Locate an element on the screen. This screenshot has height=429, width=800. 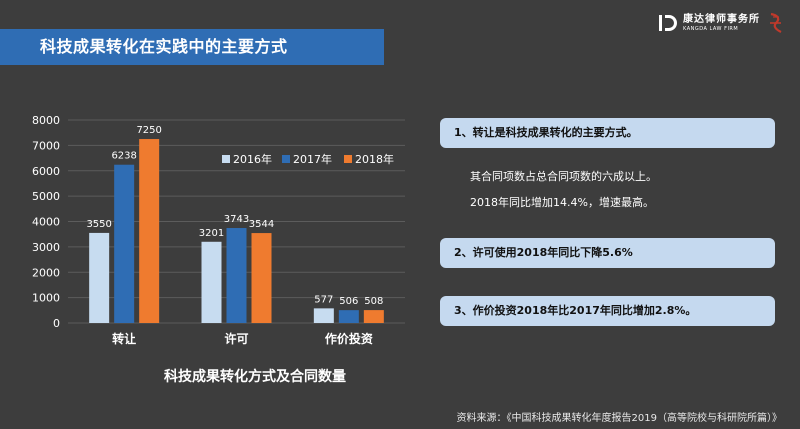
bar-2017年-许可 is located at coordinates (236, 275).